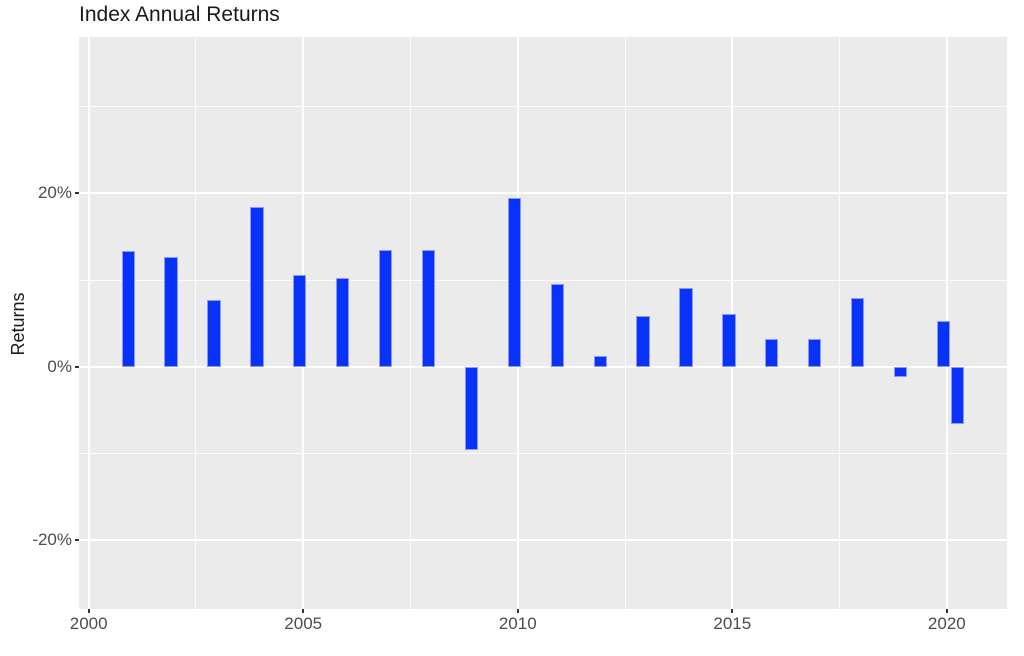  What do you see at coordinates (300, 320) in the screenshot?
I see `bar-2005` at bounding box center [300, 320].